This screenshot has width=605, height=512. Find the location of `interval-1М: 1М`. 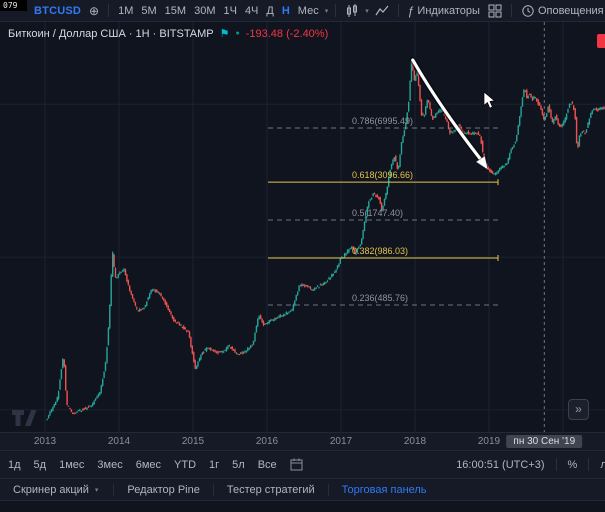

interval-1М: 1М is located at coordinates (126, 10).